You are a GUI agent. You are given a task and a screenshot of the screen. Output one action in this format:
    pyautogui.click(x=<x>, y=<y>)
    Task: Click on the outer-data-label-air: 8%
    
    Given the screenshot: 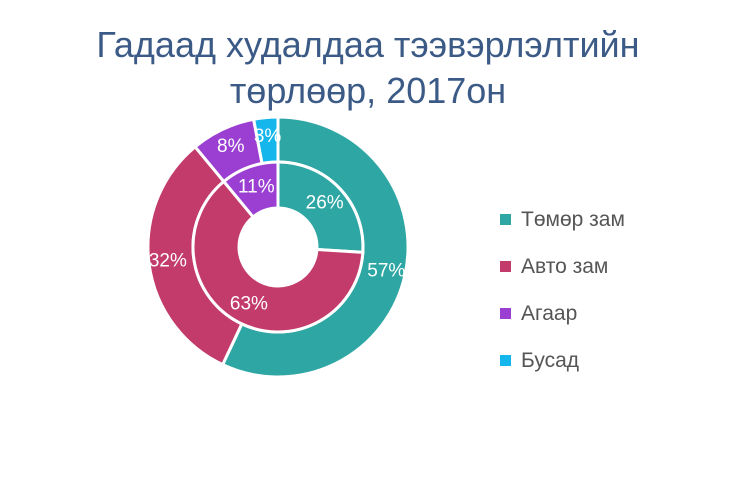 What is the action you would take?
    pyautogui.click(x=231, y=146)
    